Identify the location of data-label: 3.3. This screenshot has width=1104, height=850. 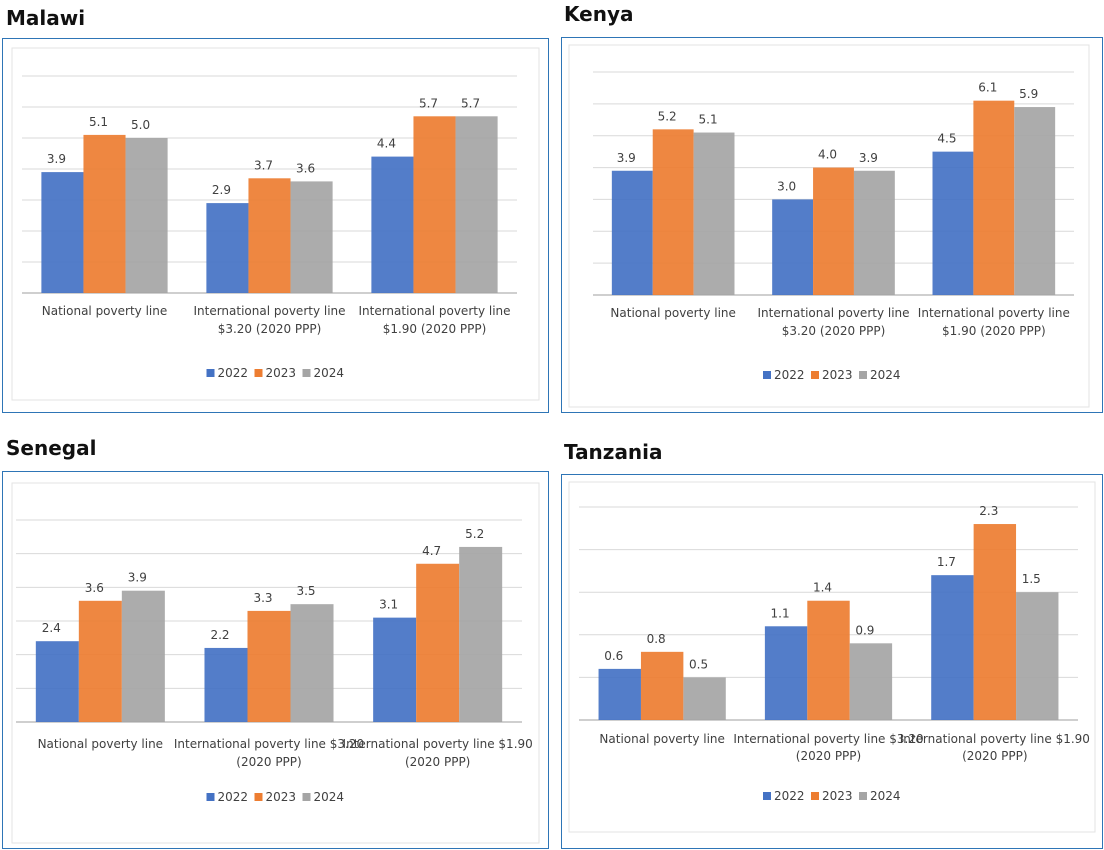
(262, 598).